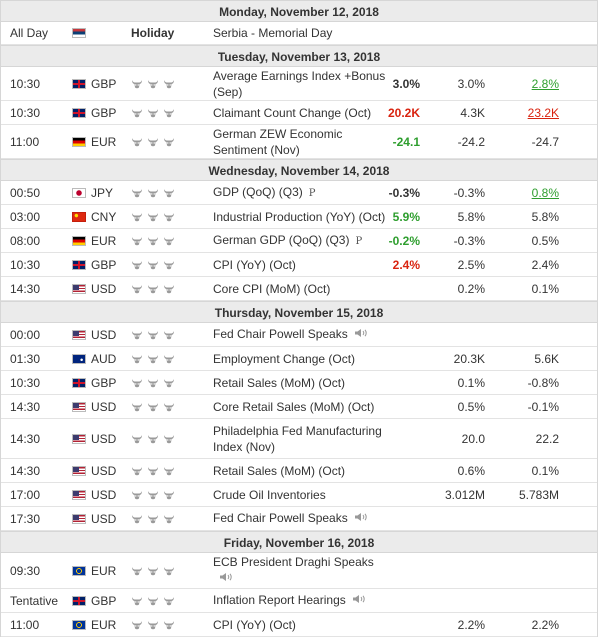  I want to click on event-row: 01:30 AUD Employment Change (Oct) 20.3K 5.6K, so click(299, 359).